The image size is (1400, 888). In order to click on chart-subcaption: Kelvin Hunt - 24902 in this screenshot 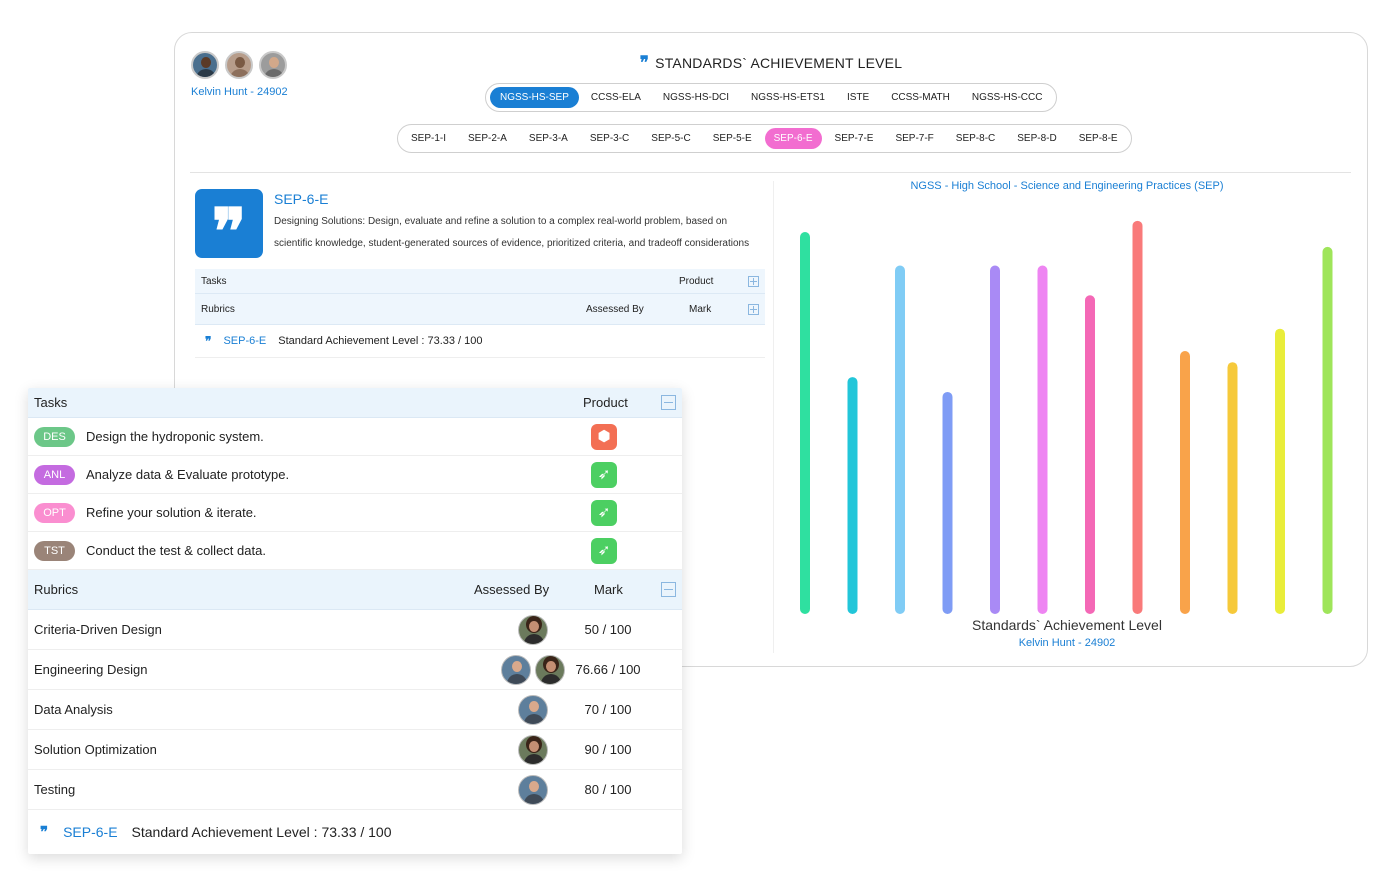, I will do `click(1067, 643)`.